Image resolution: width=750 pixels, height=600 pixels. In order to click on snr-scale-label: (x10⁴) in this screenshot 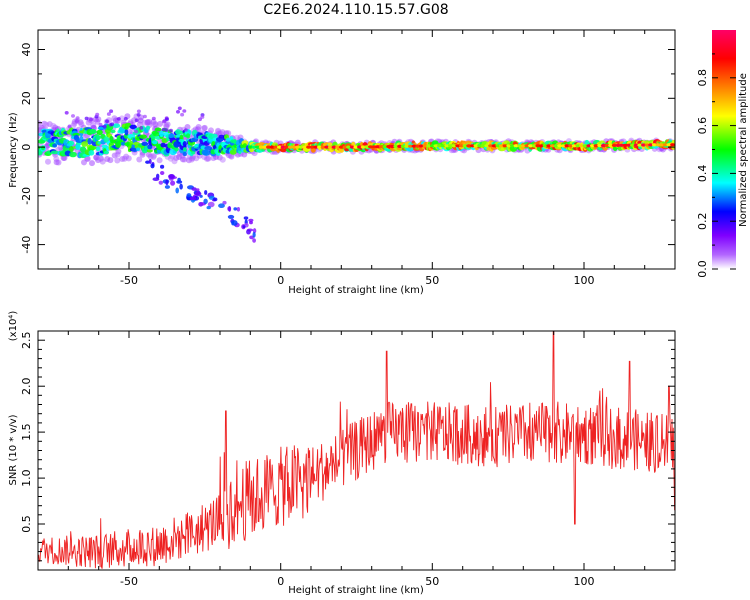, I will do `click(13, 326)`.